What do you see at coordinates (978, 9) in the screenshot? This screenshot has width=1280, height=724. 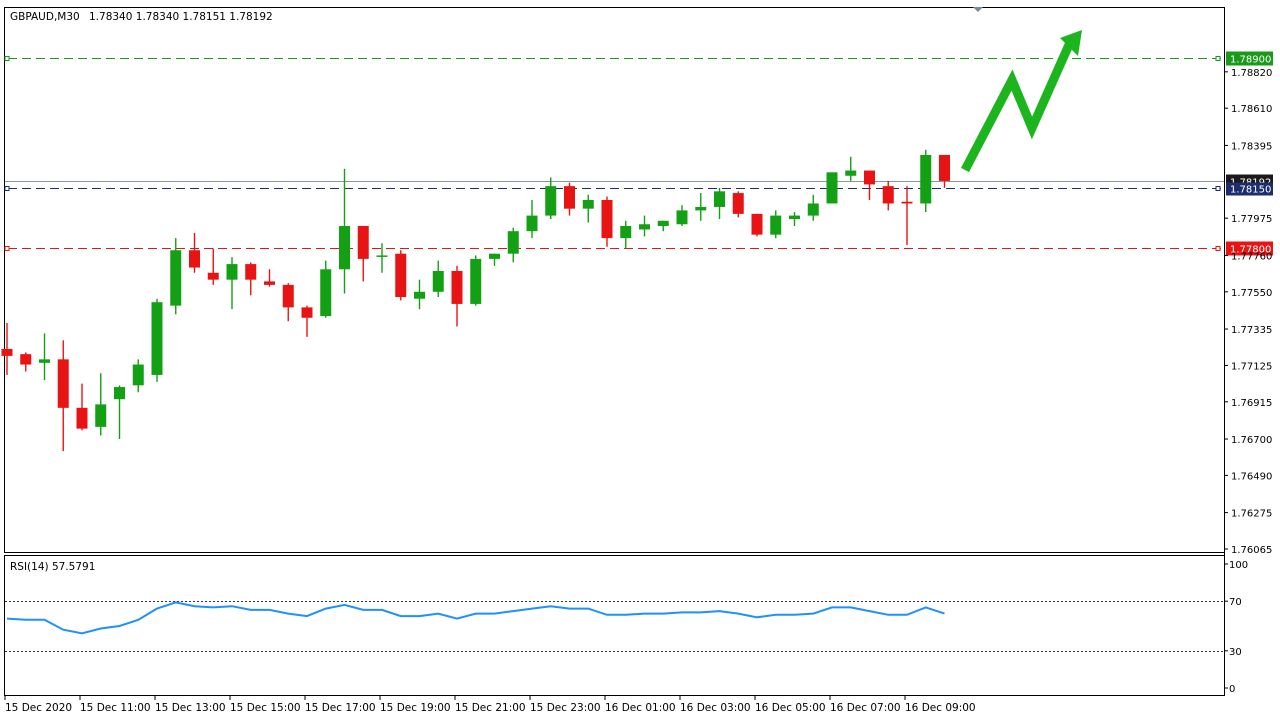 I see `chart-shift-marker-icon` at bounding box center [978, 9].